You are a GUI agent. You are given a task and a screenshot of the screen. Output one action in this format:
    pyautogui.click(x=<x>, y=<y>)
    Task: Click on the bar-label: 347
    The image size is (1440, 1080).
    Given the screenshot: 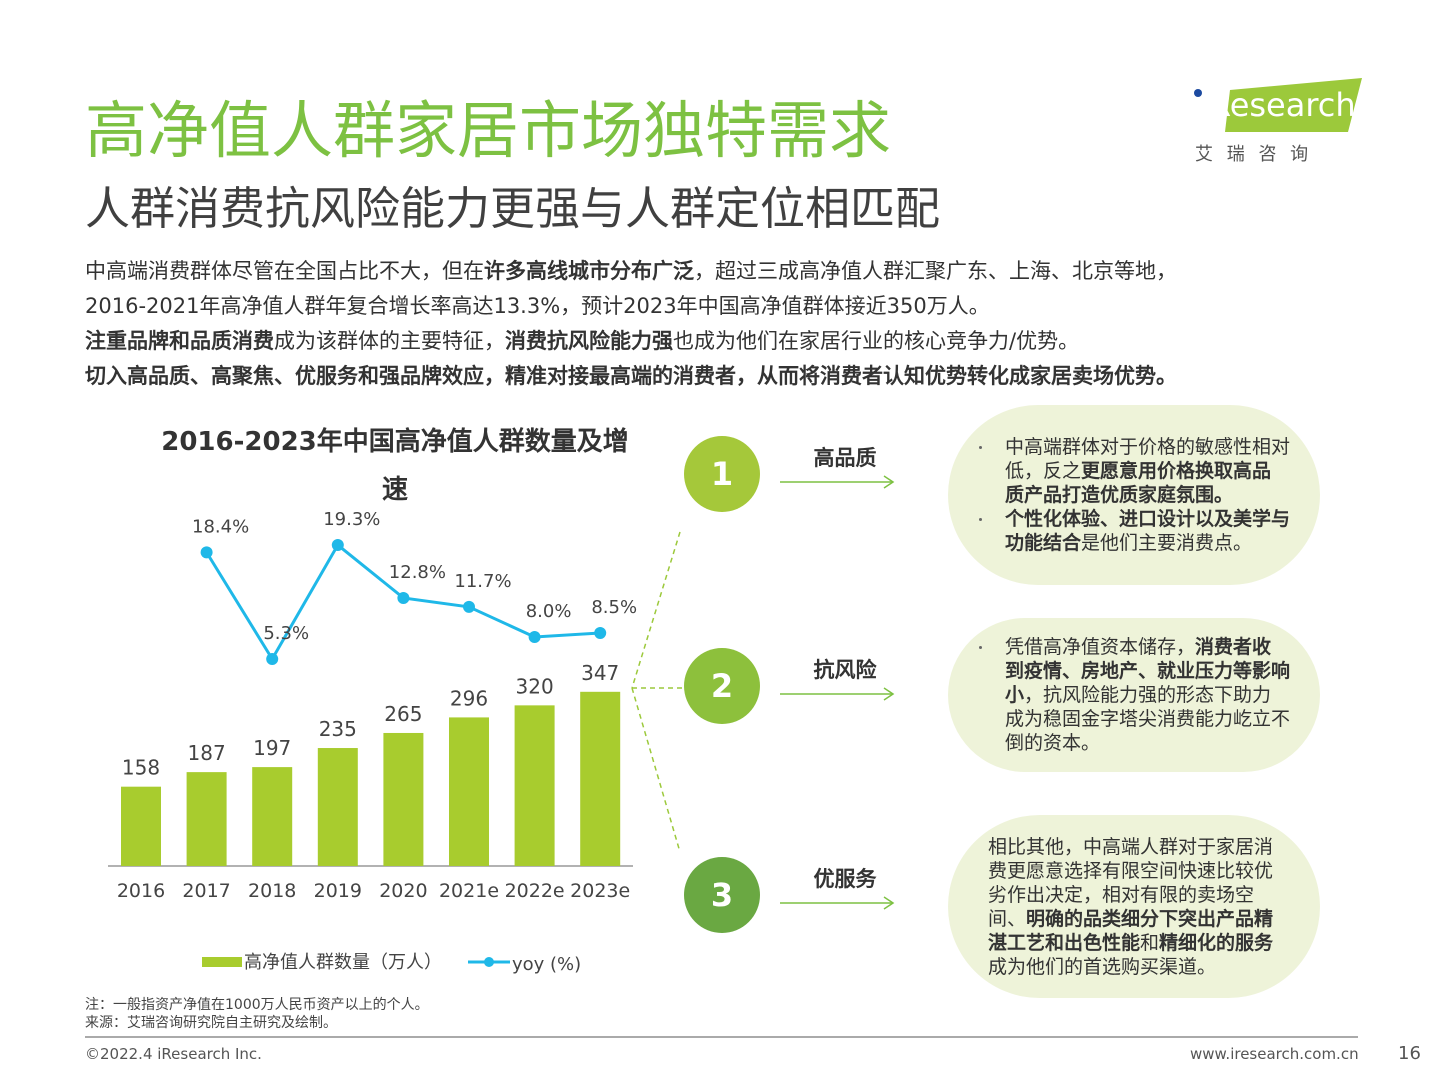 What is the action you would take?
    pyautogui.click(x=600, y=673)
    